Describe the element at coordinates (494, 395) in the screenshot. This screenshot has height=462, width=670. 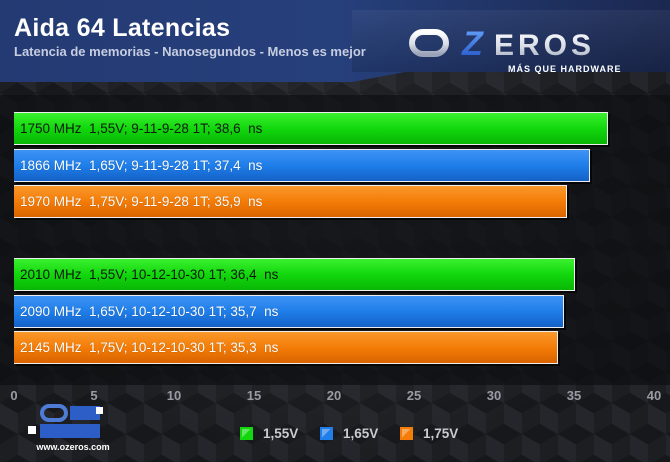
I see `x-tick-label: 30` at that location.